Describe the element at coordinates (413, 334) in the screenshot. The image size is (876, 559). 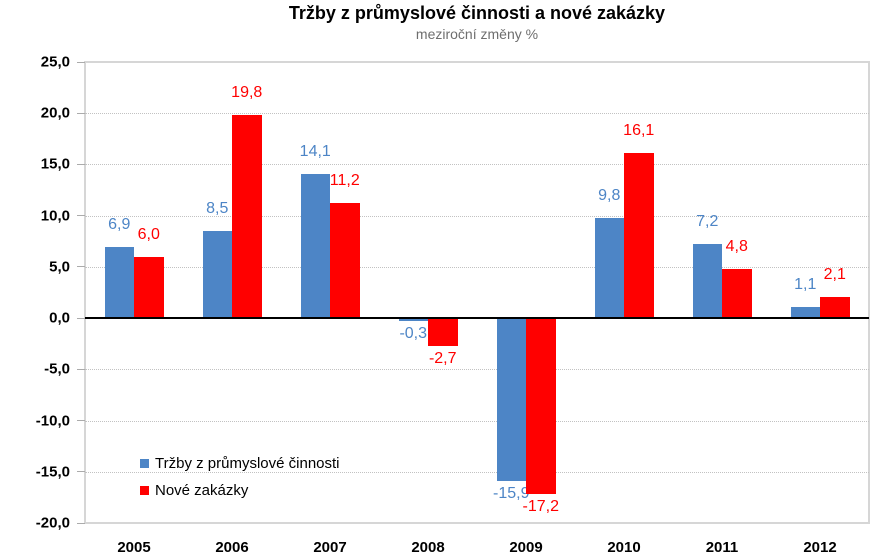
I see `bar-value-label: -0,3` at that location.